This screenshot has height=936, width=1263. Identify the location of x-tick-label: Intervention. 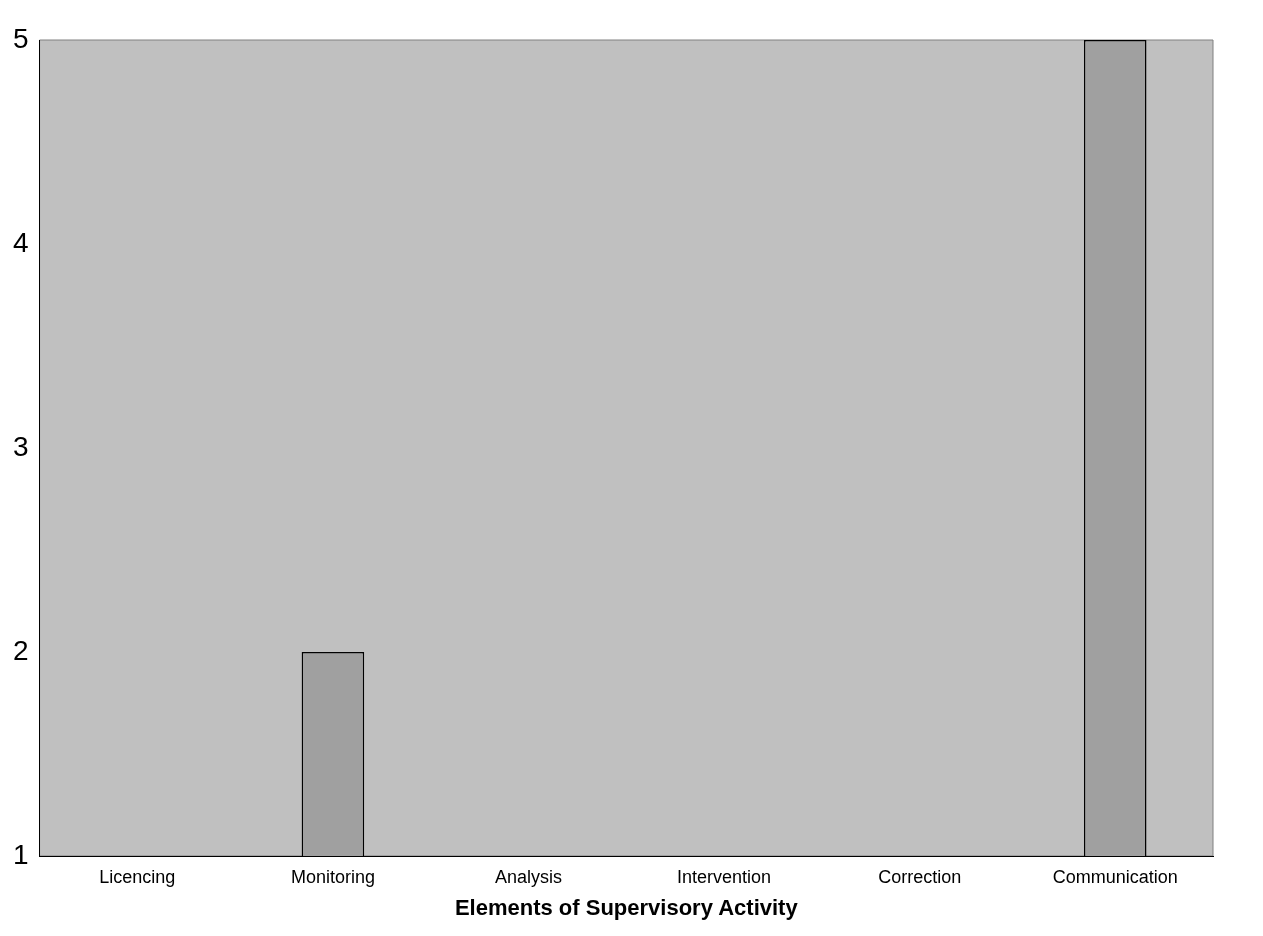
(724, 876).